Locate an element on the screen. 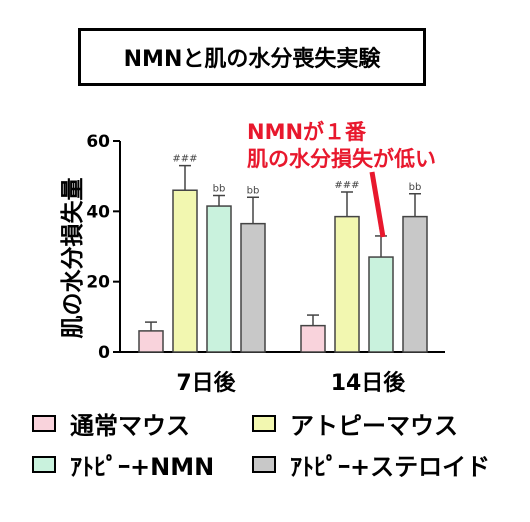  legend-item-1: アトピーマウス is located at coordinates (355, 423).